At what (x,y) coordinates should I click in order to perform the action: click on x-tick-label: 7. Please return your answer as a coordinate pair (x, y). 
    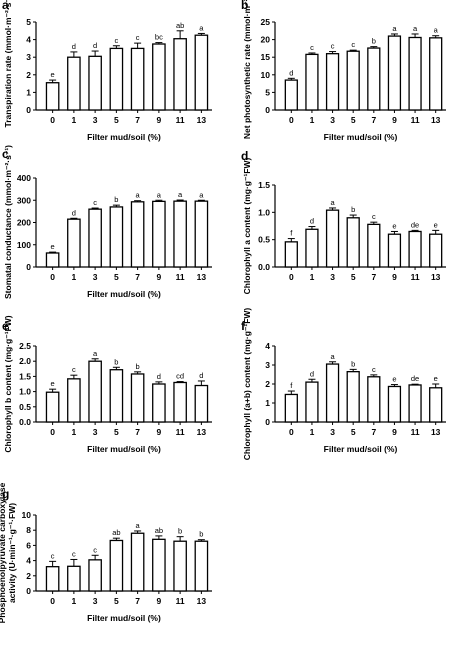
    Looking at the image, I should click on (373, 432).